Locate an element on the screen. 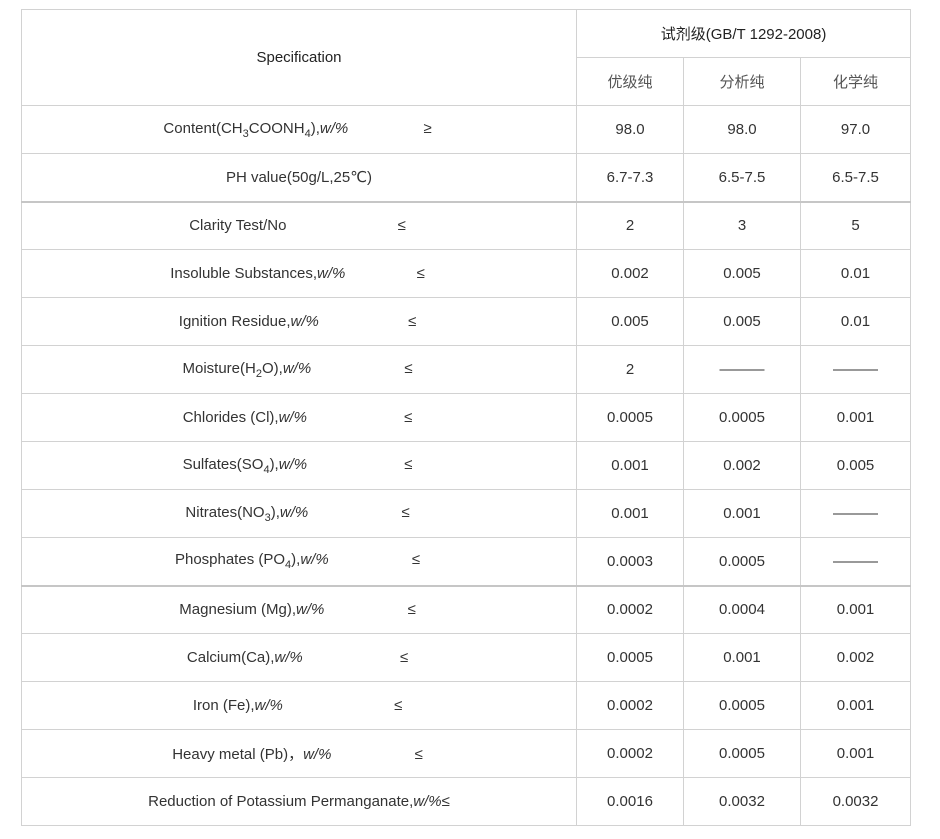 Image resolution: width=940 pixels, height=839 pixels. value-cell: 0.0004 is located at coordinates (742, 609).